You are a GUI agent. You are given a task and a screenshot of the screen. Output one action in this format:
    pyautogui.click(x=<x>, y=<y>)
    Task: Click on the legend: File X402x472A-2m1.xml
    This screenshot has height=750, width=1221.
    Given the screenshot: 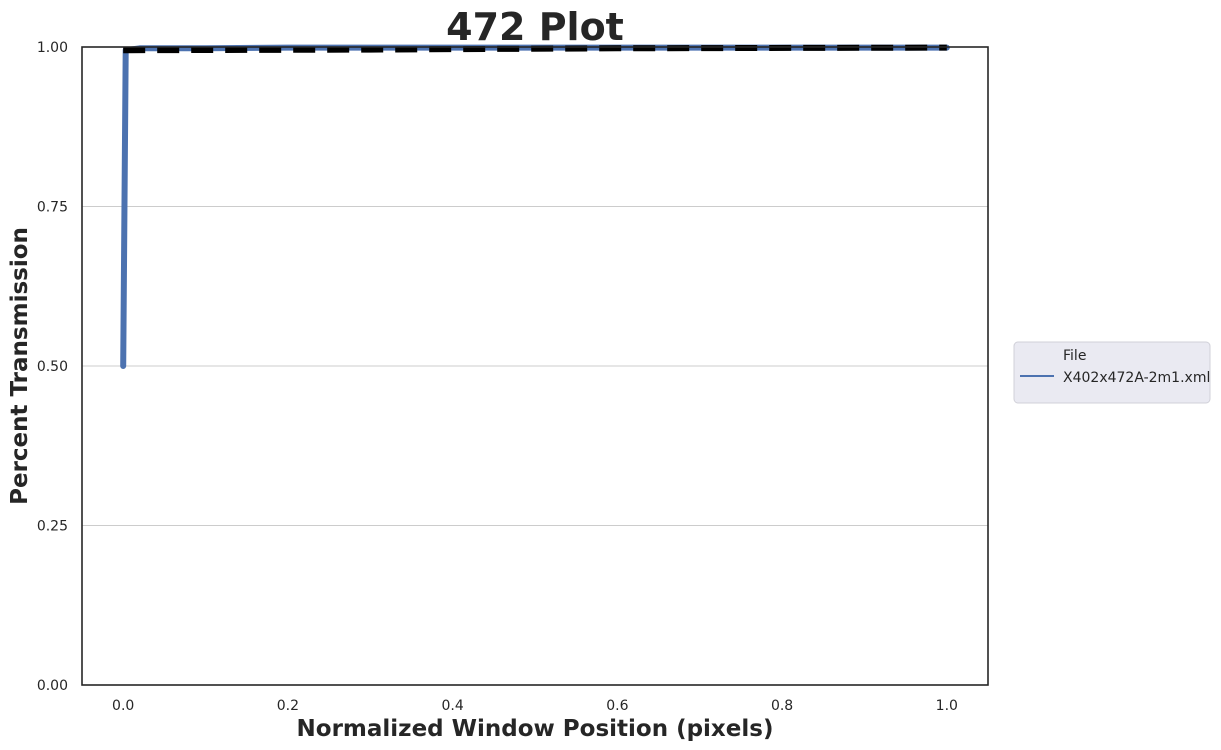 What is the action you would take?
    pyautogui.click(x=1112, y=372)
    